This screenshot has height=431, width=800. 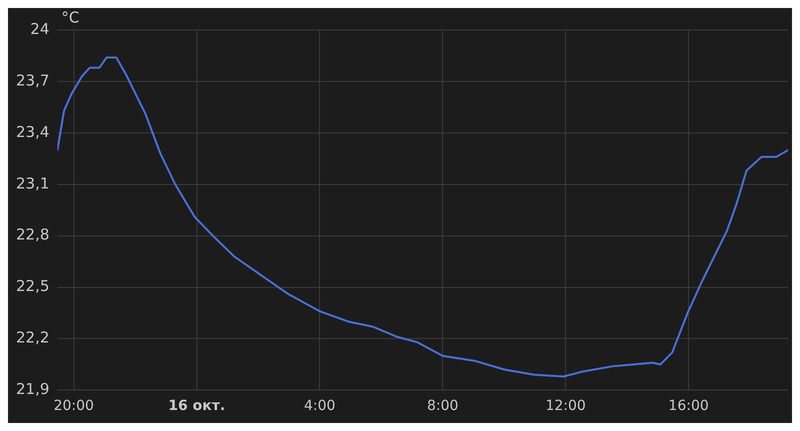 What do you see at coordinates (688, 406) in the screenshot?
I see `x-tick-label: 16:00` at bounding box center [688, 406].